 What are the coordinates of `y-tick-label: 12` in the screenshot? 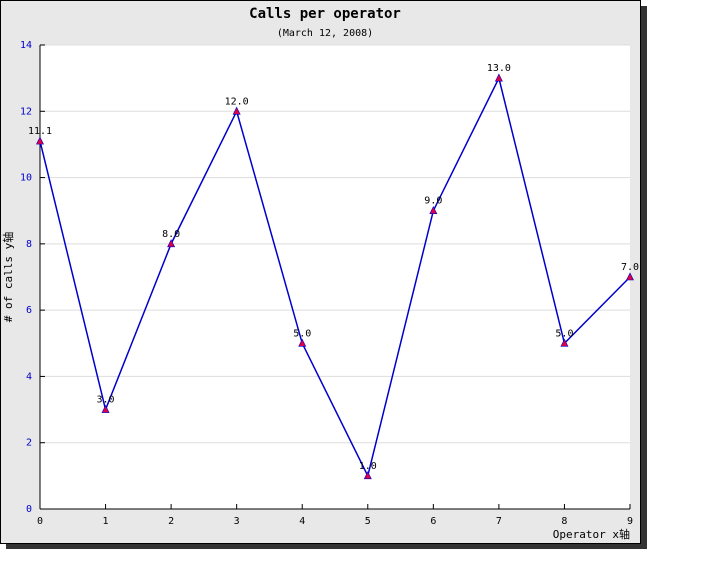 It's located at (26, 111).